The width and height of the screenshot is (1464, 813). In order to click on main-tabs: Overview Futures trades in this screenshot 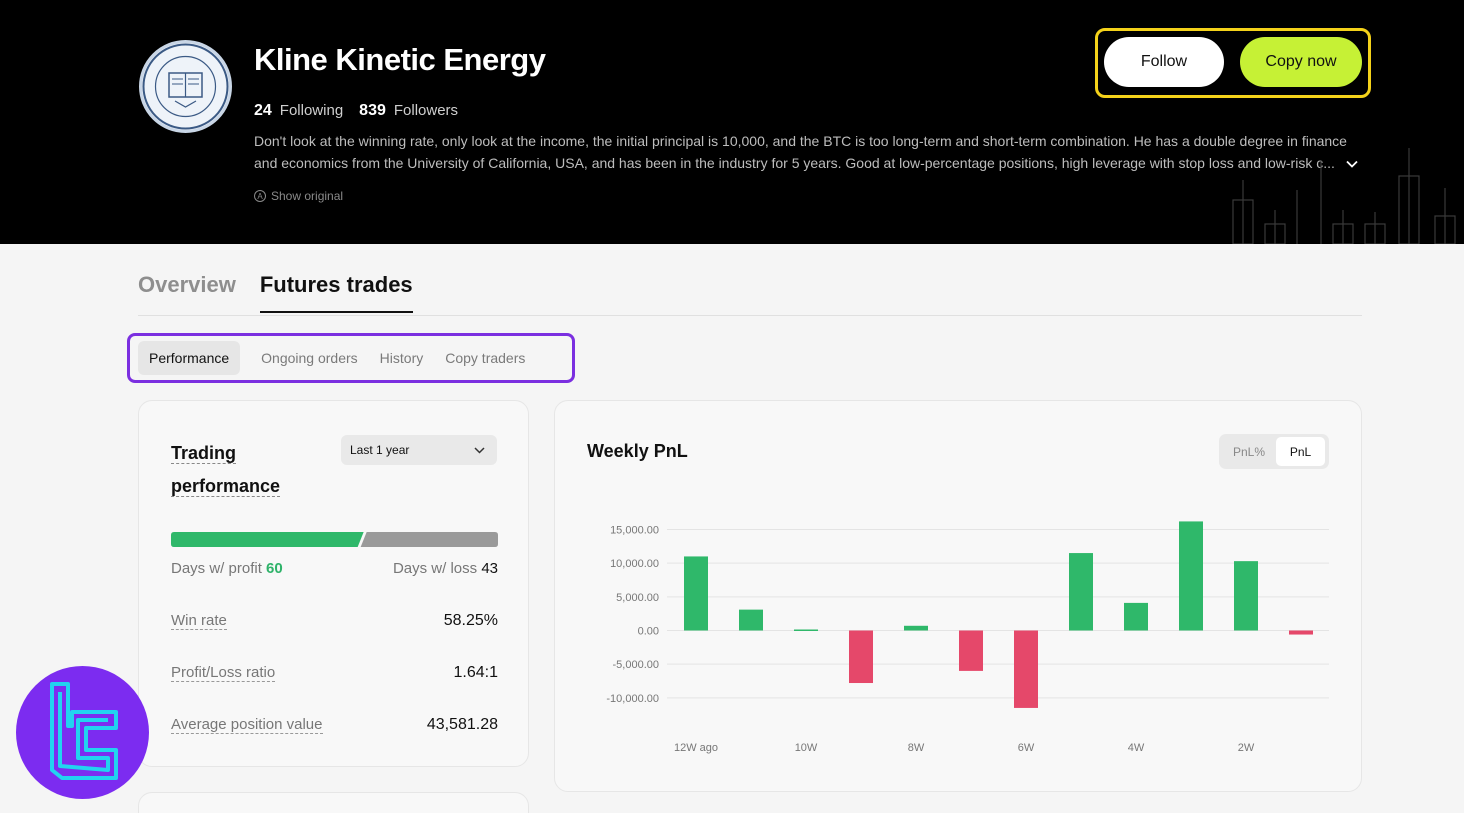, I will do `click(275, 292)`.